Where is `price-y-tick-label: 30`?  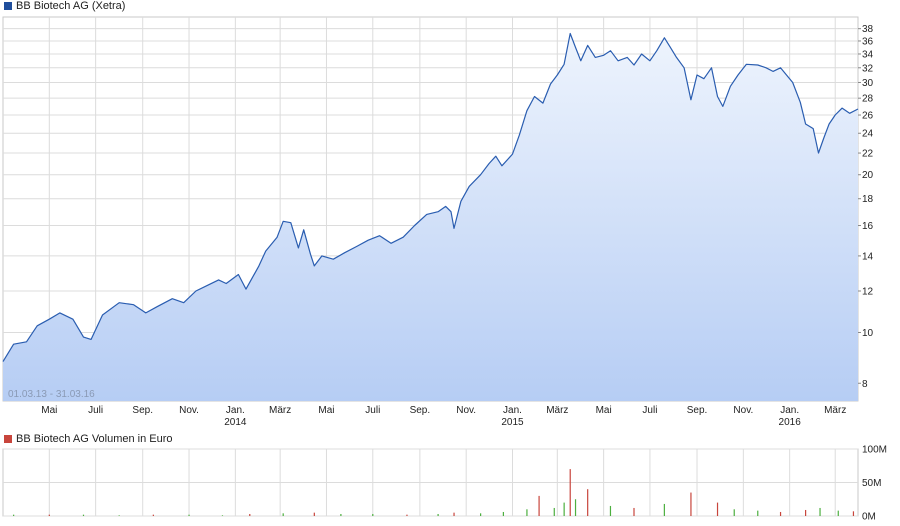 price-y-tick-label: 30 is located at coordinates (868, 83).